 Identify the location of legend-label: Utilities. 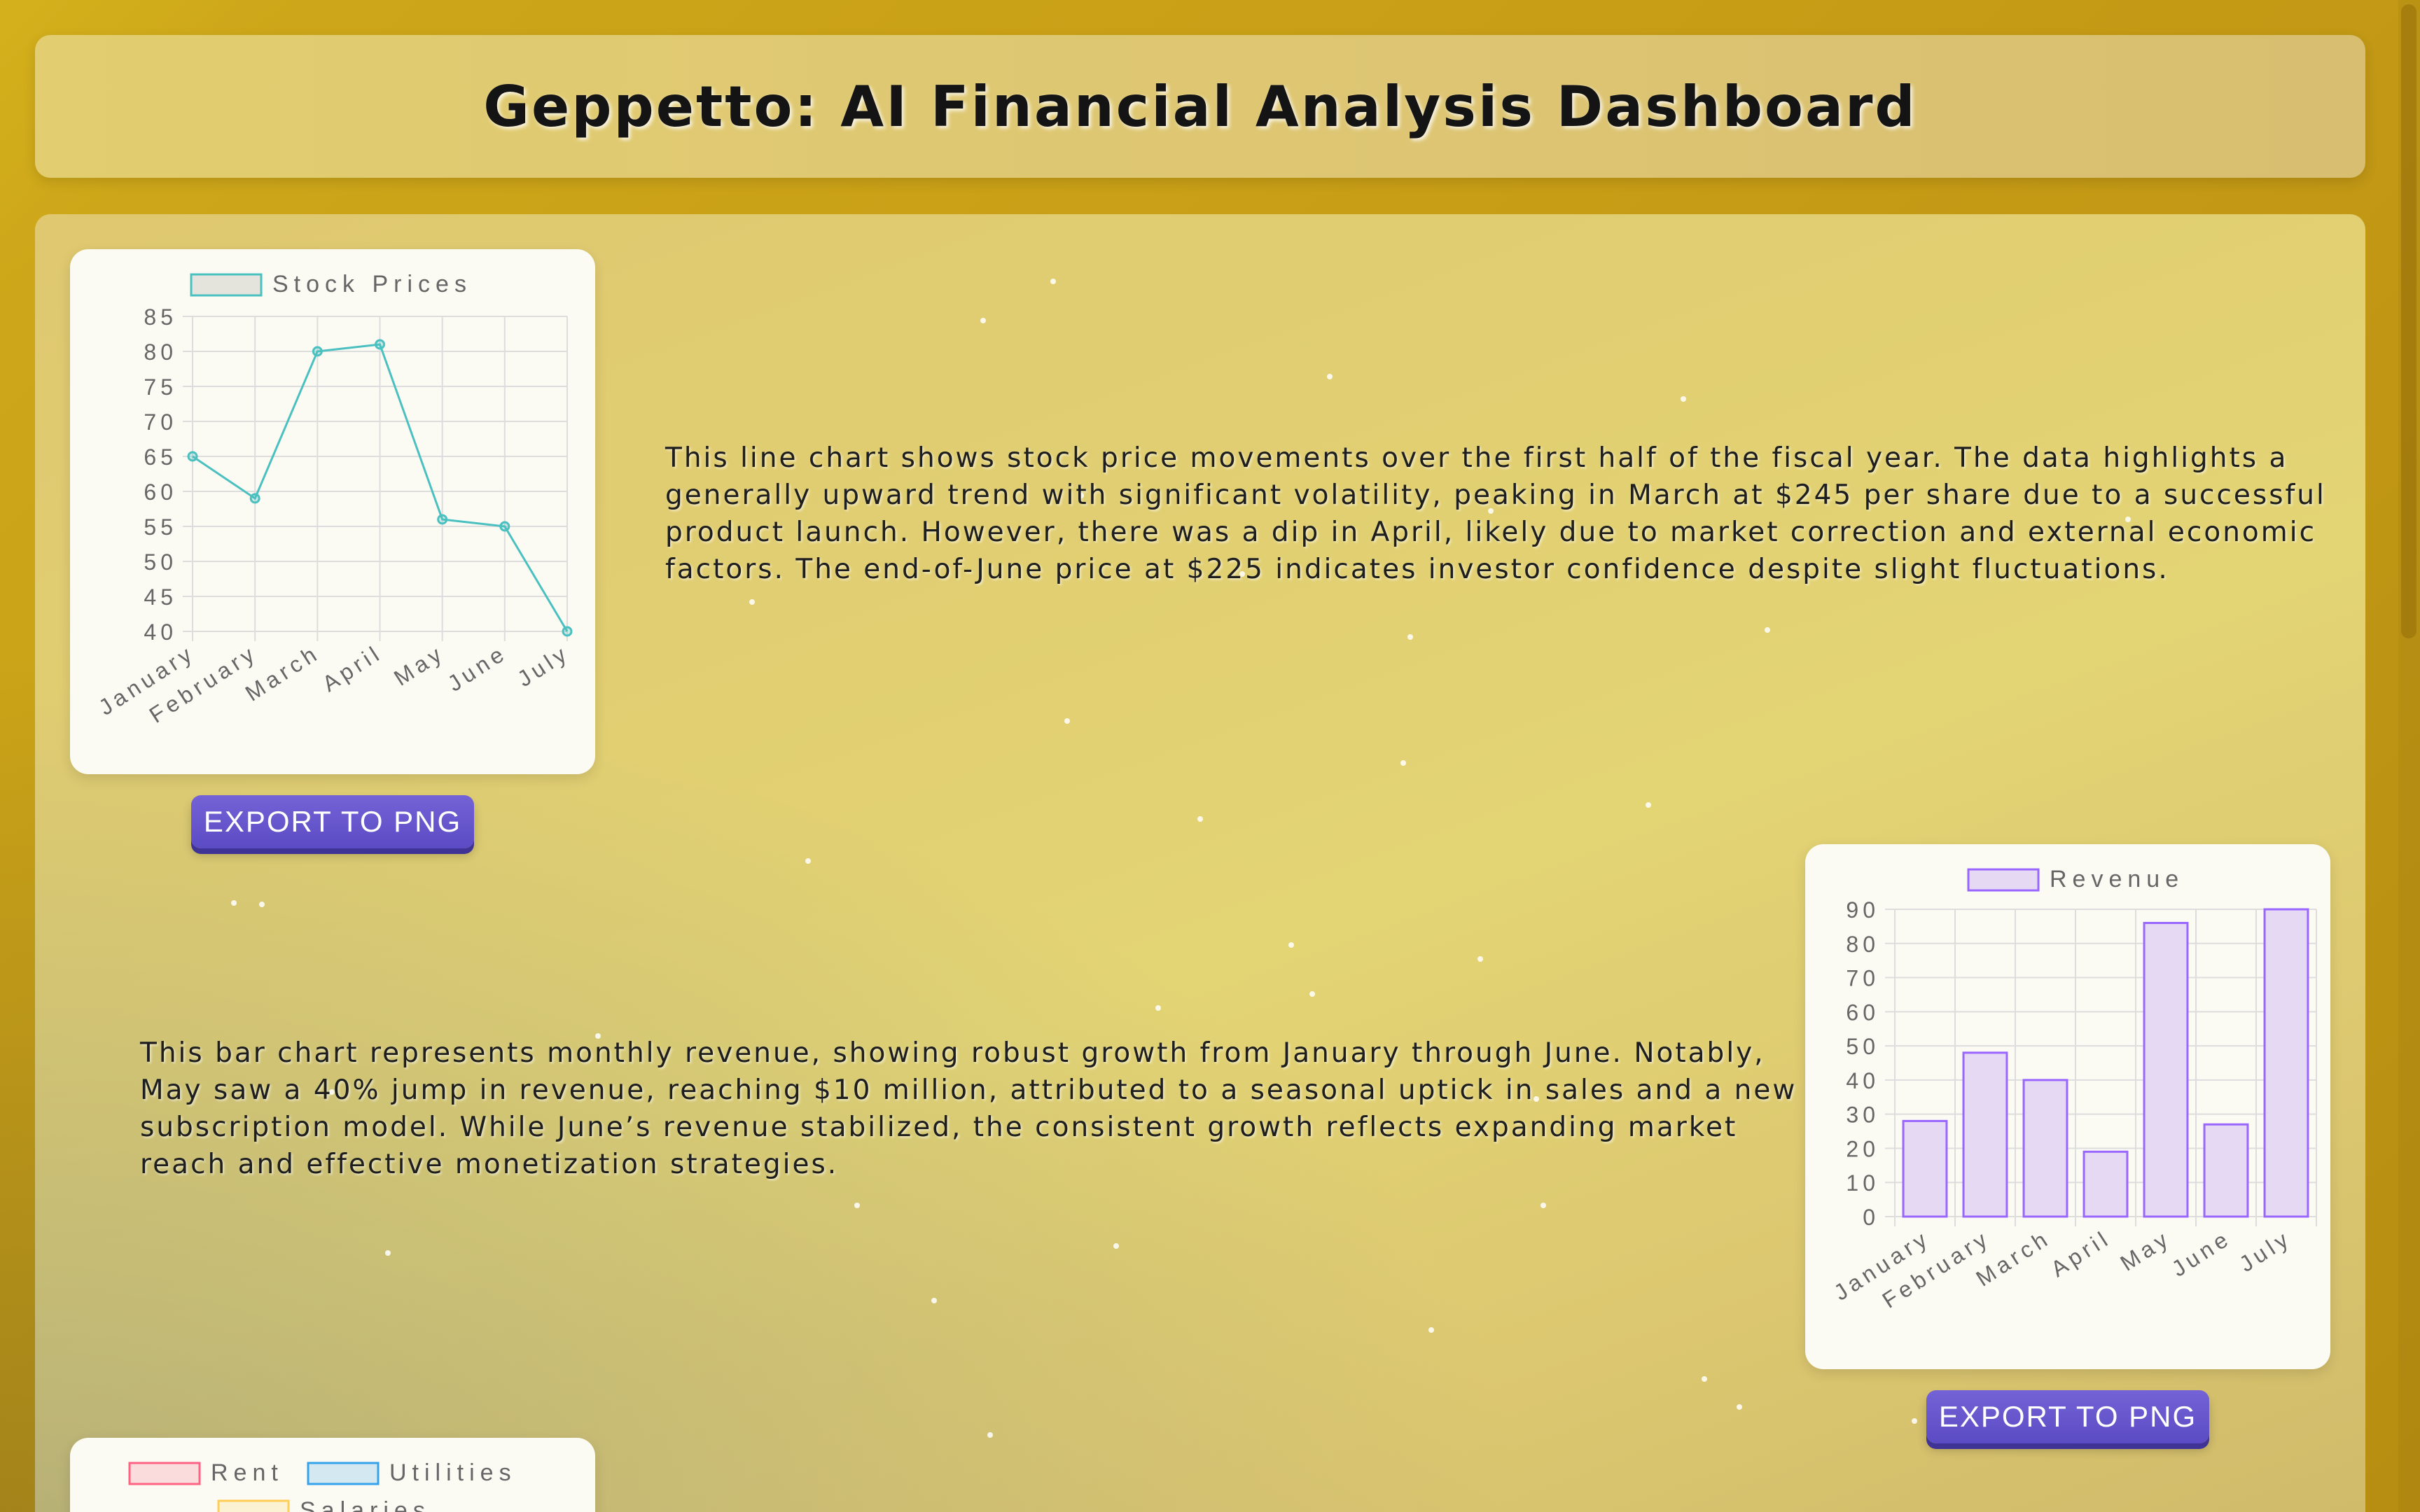
(453, 1473).